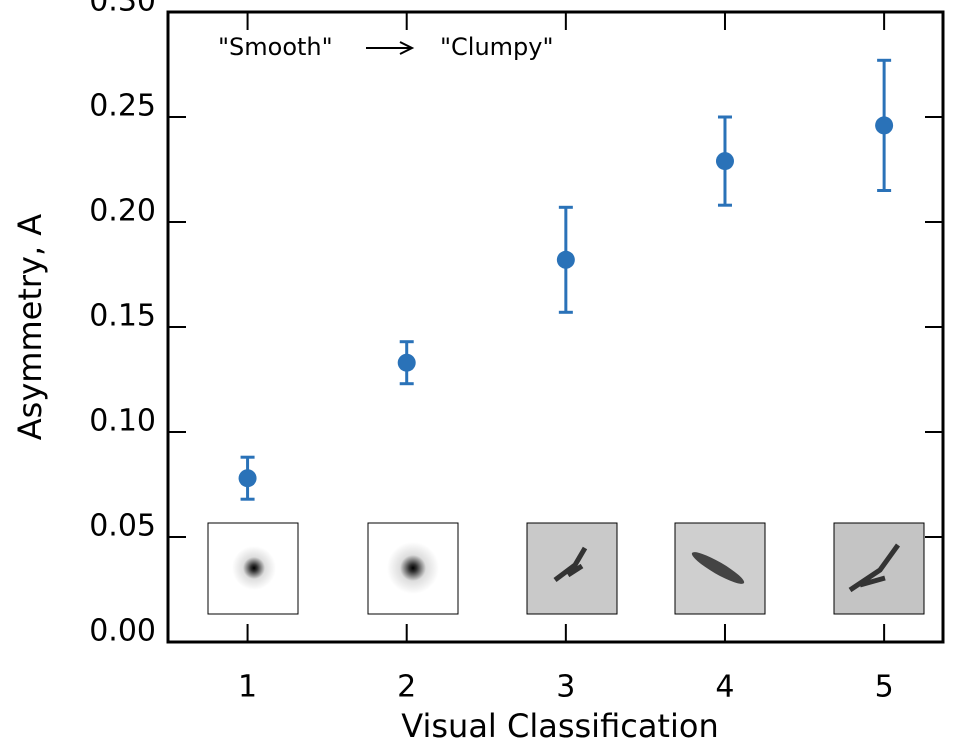 Image resolution: width=958 pixels, height=749 pixels. I want to click on annotation: "Smooth", so click(275, 47).